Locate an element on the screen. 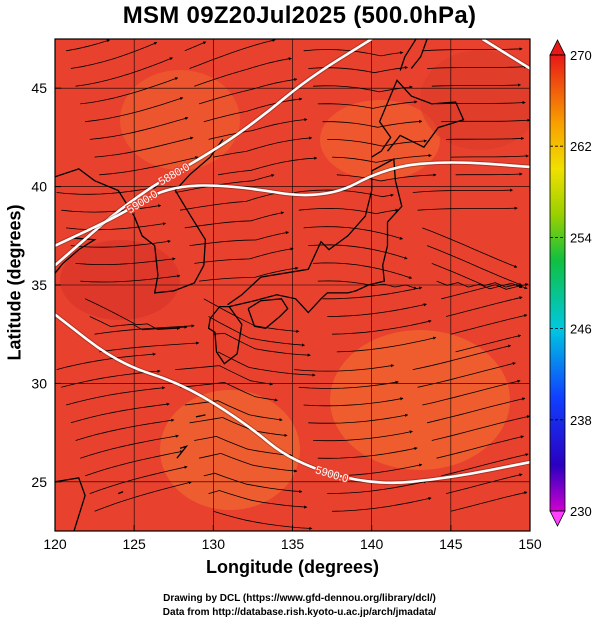 This screenshot has height=625, width=599. x-tick-label: 125 is located at coordinates (134, 544).